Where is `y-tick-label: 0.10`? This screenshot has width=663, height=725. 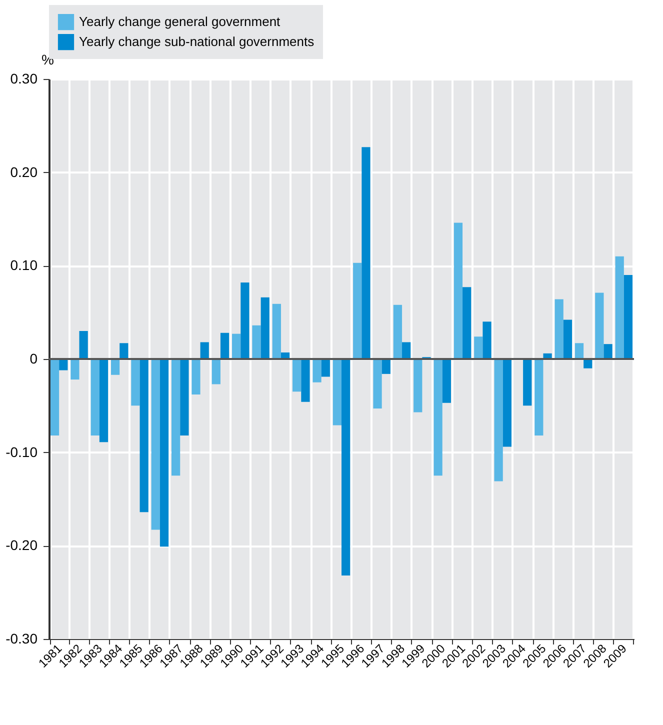 y-tick-label: 0.10 is located at coordinates (24, 265).